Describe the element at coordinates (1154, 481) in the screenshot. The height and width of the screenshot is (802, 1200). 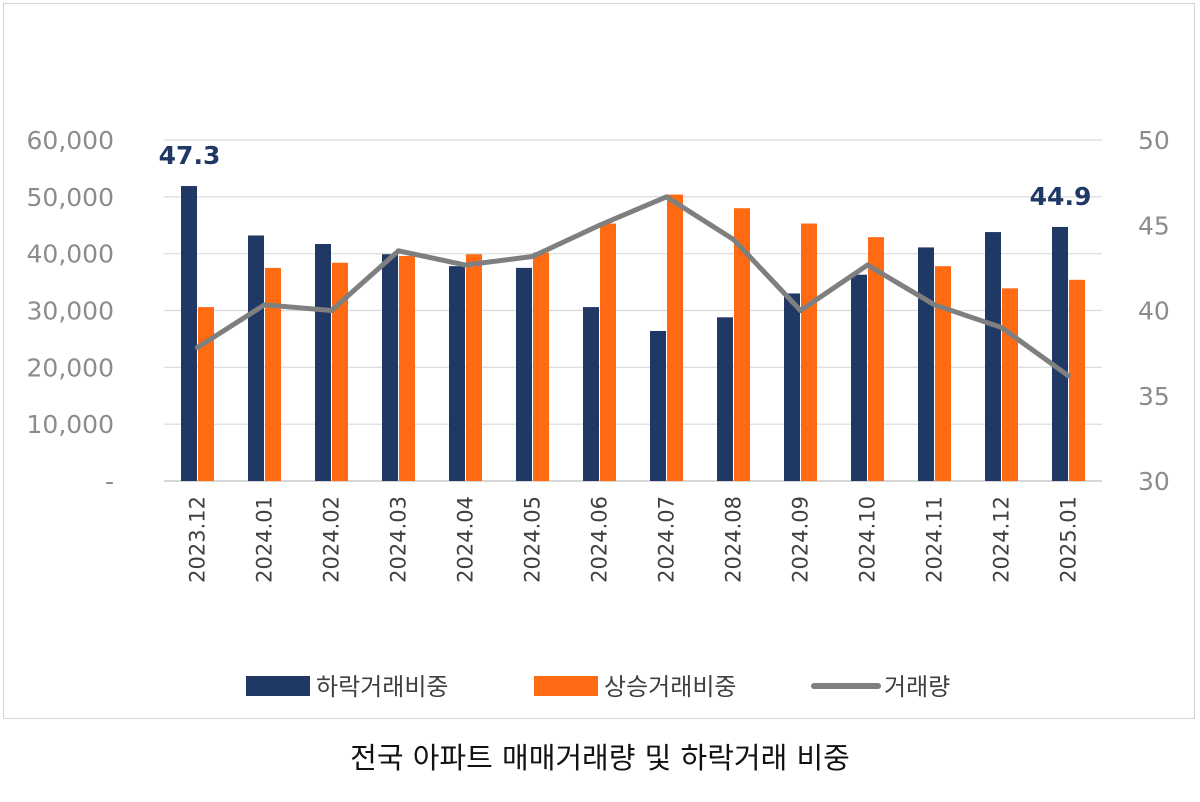
I see `right-axis-tick-label: 30` at that location.